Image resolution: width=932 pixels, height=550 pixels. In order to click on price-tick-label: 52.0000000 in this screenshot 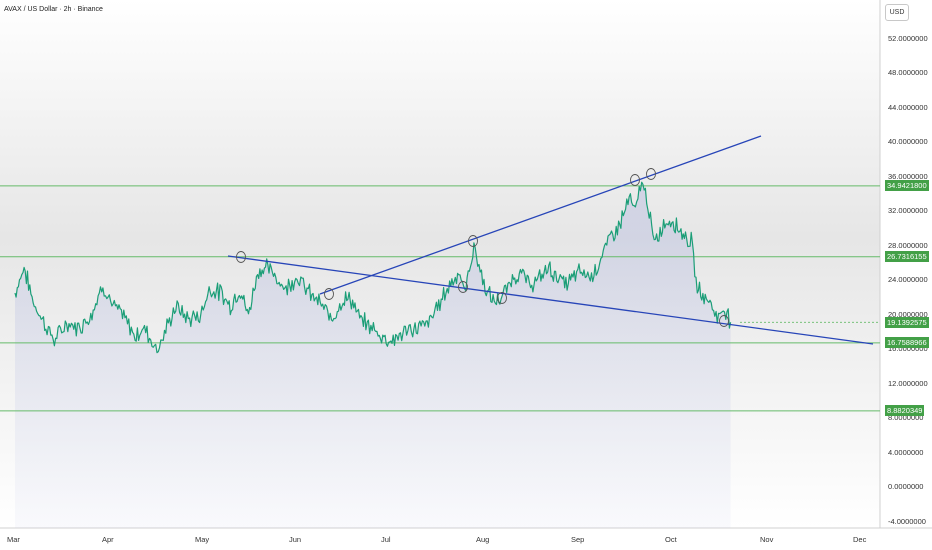, I will do `click(908, 38)`.